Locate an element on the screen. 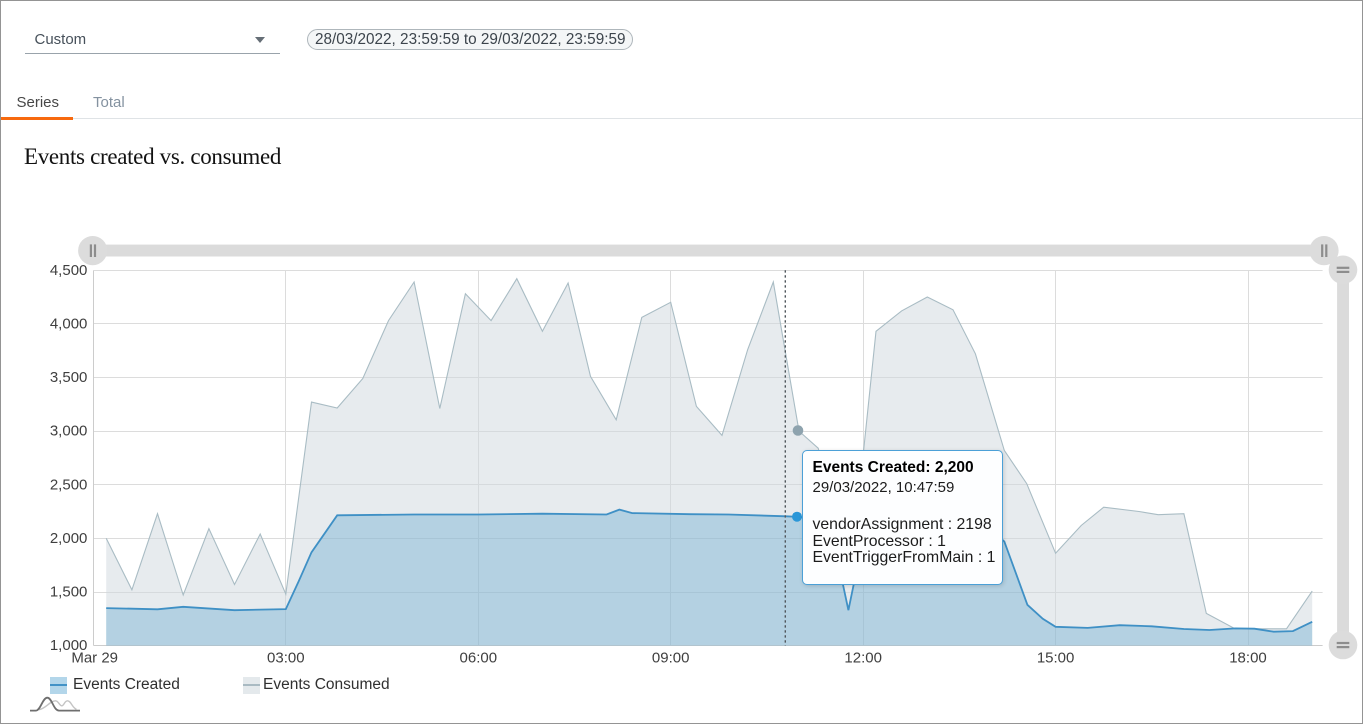  svg-text: 09:00 is located at coordinates (671, 658).